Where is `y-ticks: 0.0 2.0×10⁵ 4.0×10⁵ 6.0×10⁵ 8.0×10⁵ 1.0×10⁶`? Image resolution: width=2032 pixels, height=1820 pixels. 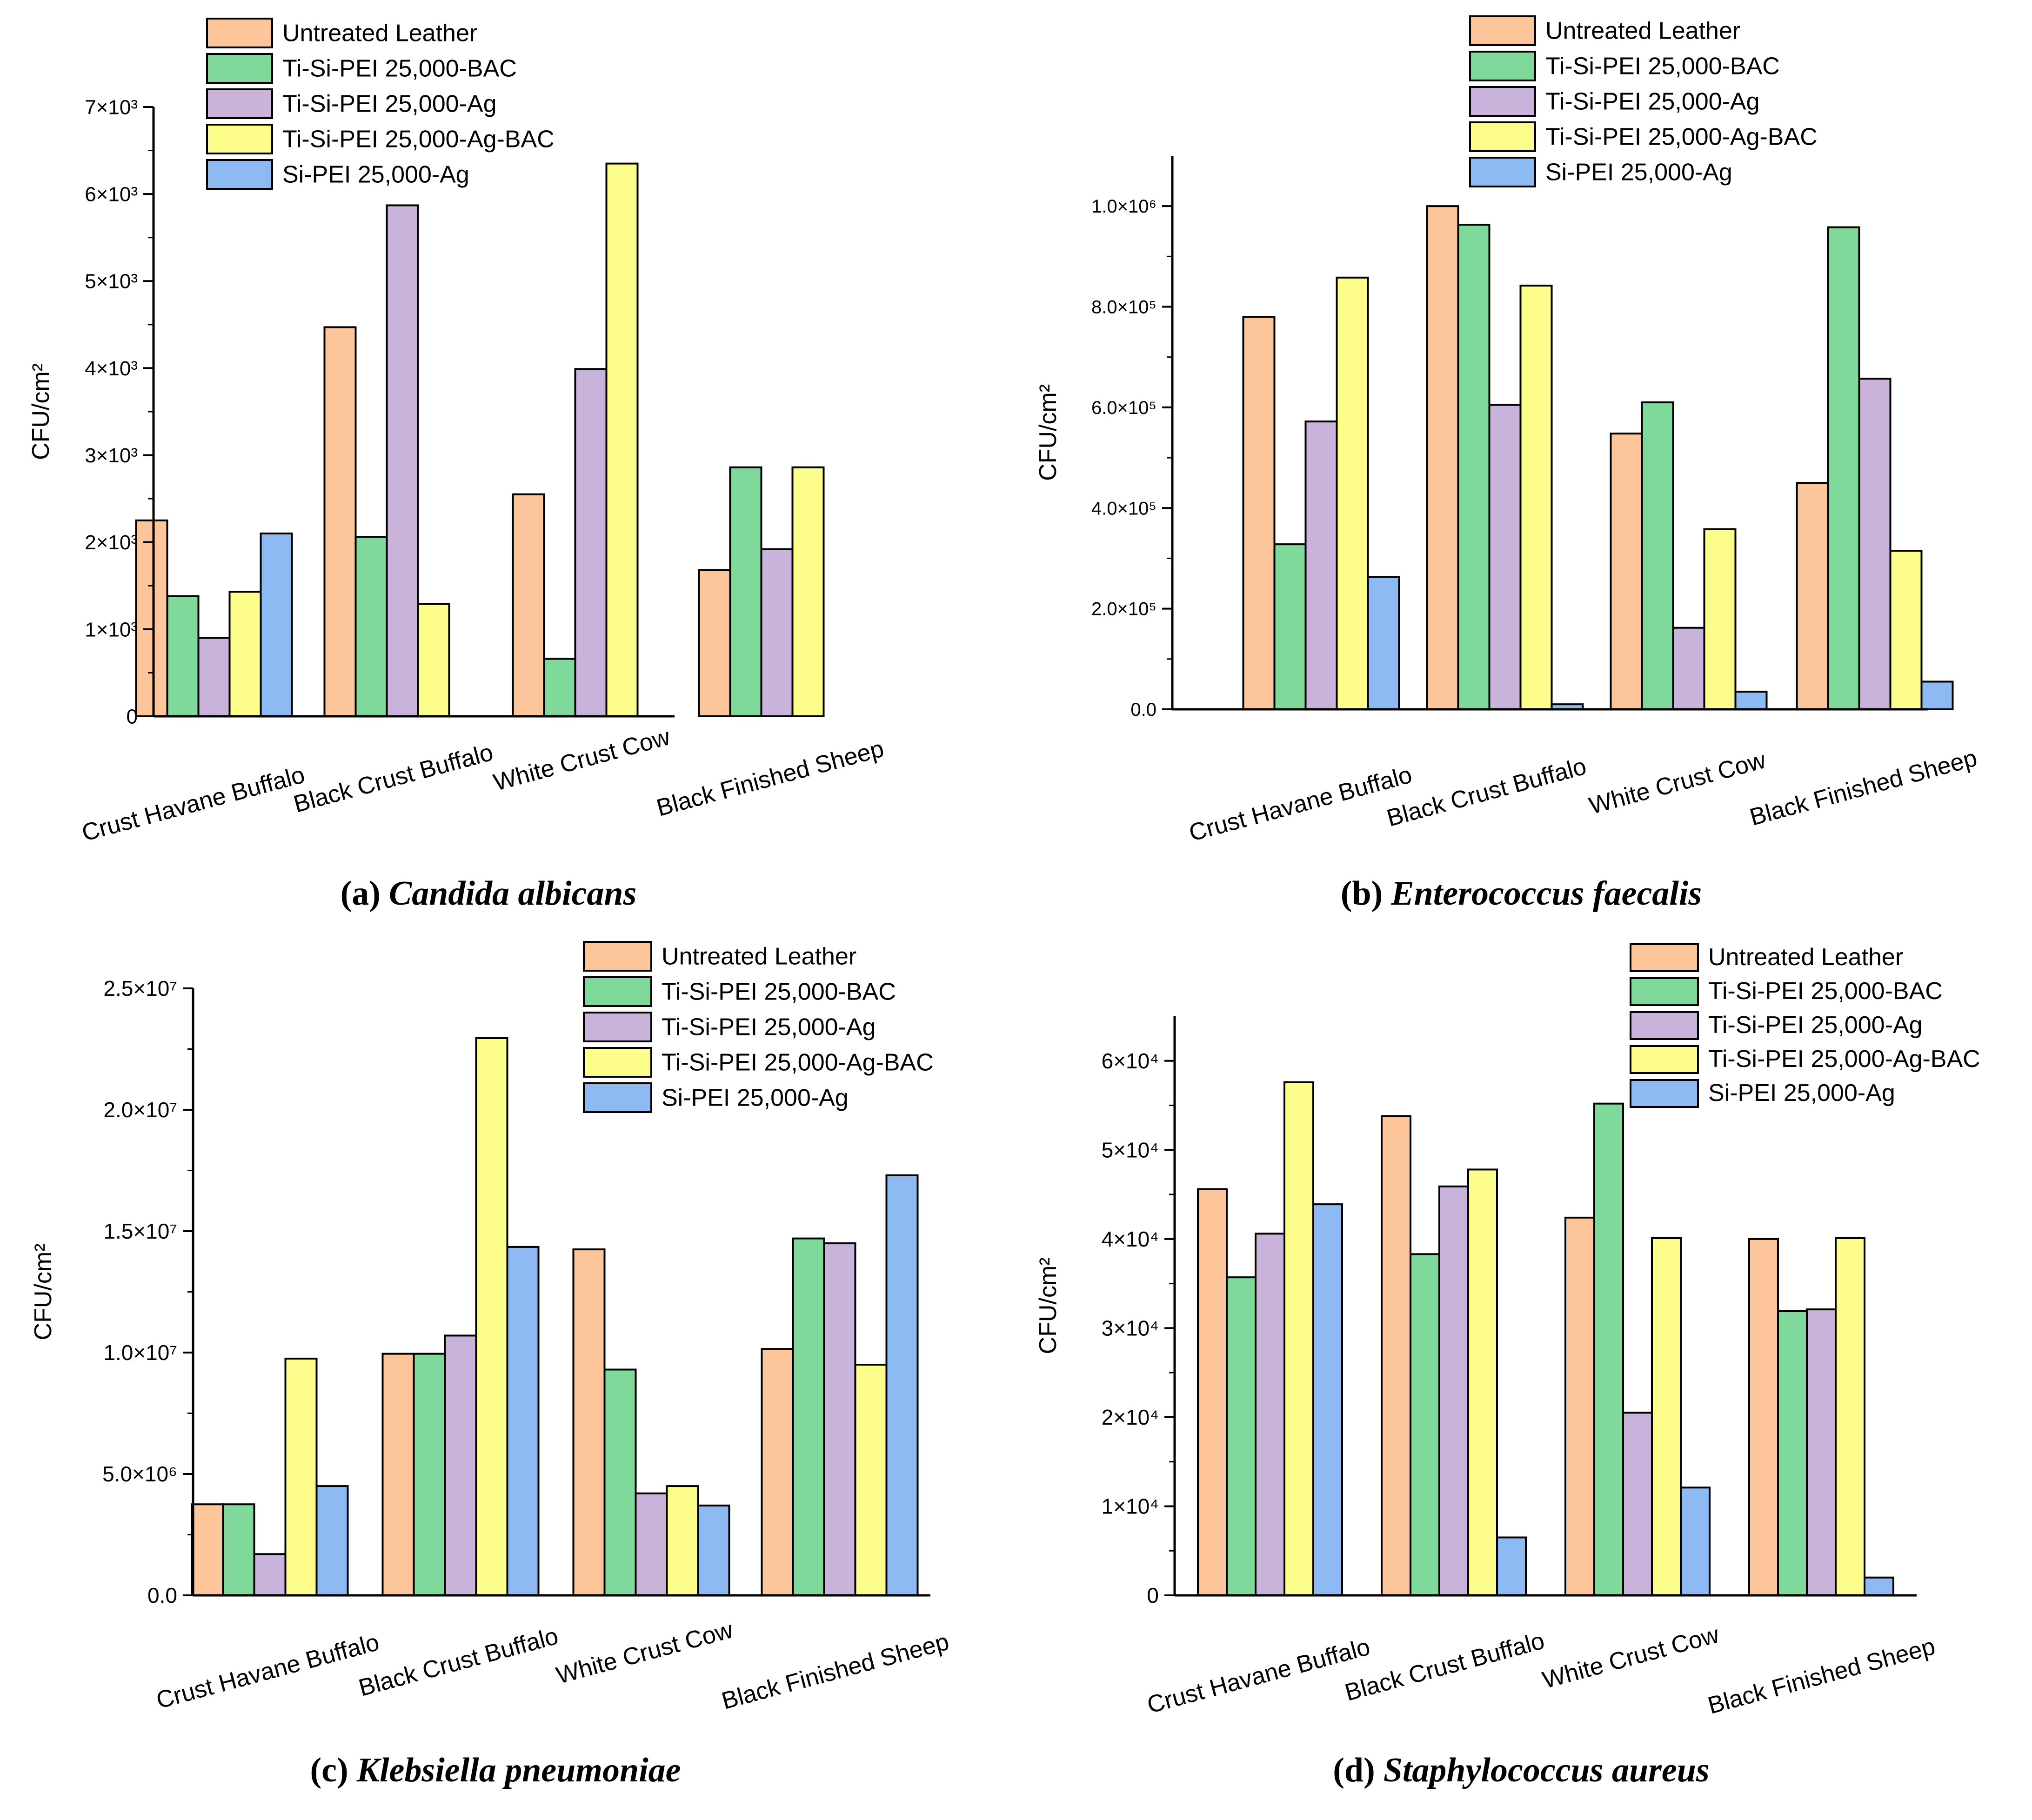
y-ticks: 0.0 2.0×10⁵ 4.0×10⁵ 6.0×10⁵ 8.0×10⁵ 1.0×10⁶ is located at coordinates (1131, 458).